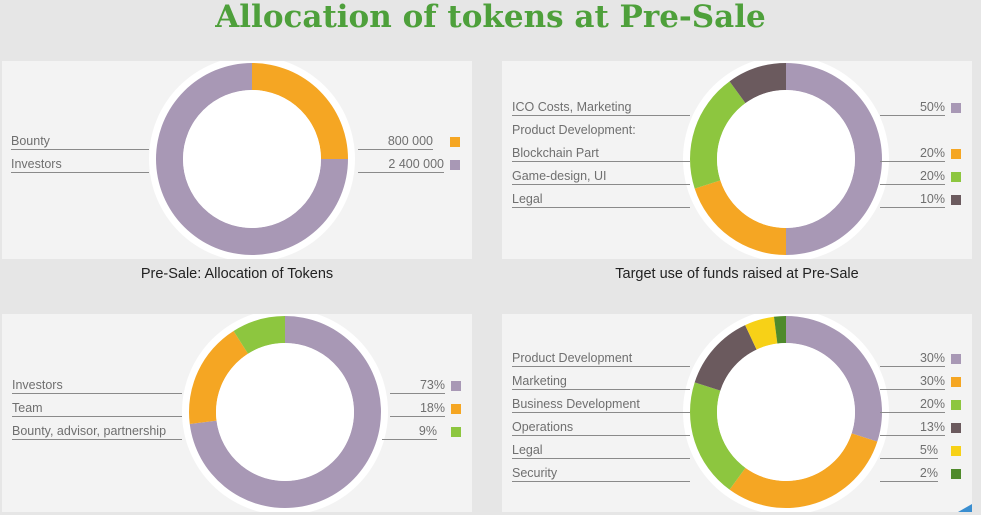 This screenshot has width=981, height=515. I want to click on chart-caption: Target use of funds raised at Pre-Sale, so click(737, 274).